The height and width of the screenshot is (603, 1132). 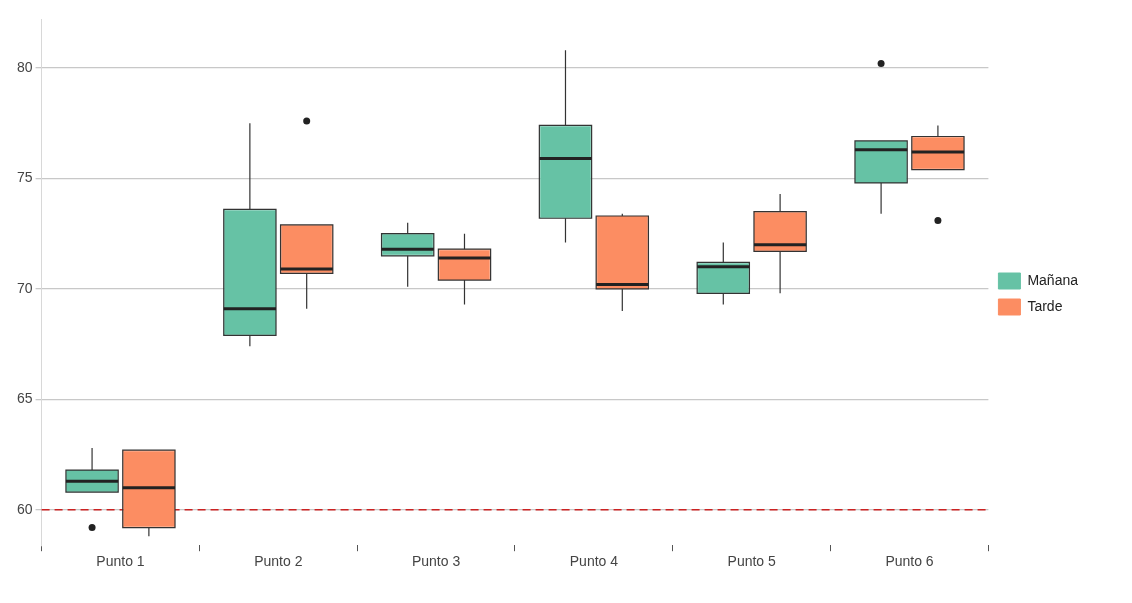 I want to click on y-tick-label: 65, so click(x=24, y=398).